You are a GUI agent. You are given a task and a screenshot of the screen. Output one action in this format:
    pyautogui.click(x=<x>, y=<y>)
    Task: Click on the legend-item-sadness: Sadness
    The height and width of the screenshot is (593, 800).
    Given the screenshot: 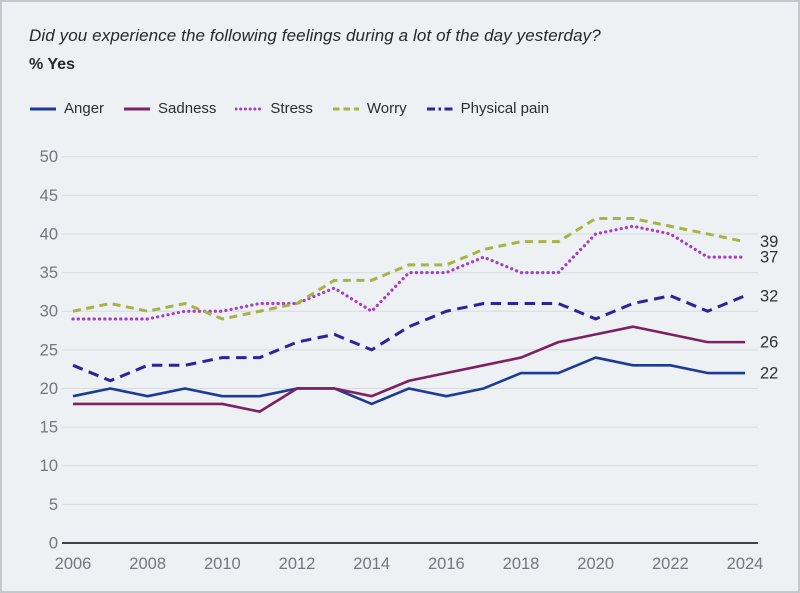 What is the action you would take?
    pyautogui.click(x=169, y=108)
    